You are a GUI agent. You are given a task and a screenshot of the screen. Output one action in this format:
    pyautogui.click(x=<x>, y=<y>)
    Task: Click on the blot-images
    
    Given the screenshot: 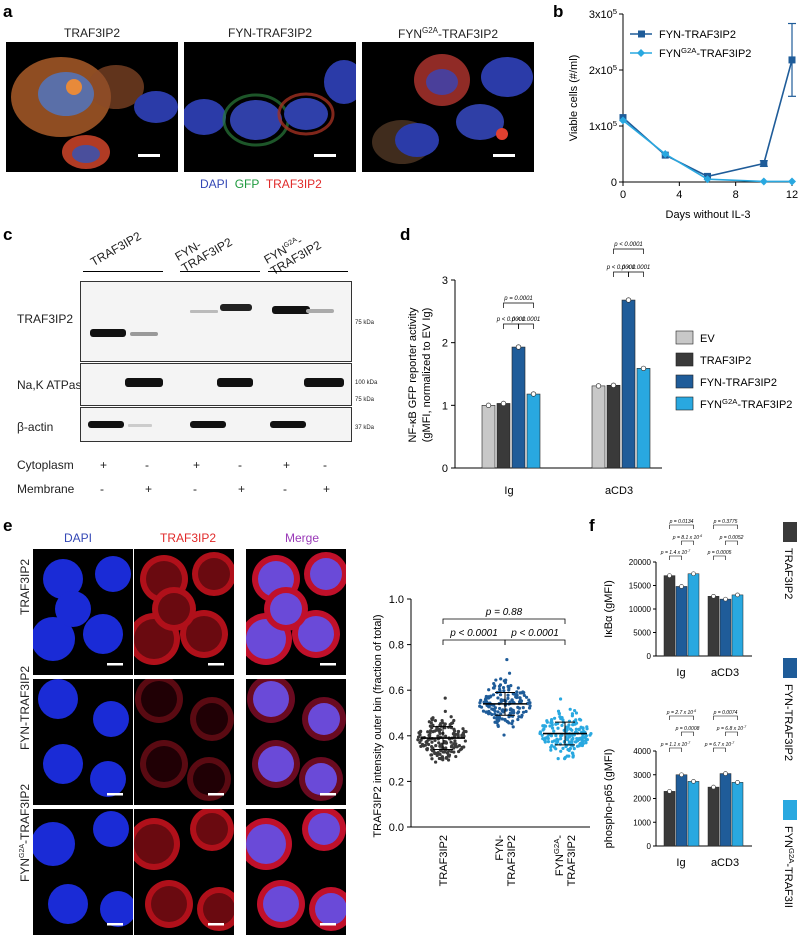 What is the action you would take?
    pyautogui.click(x=216, y=361)
    